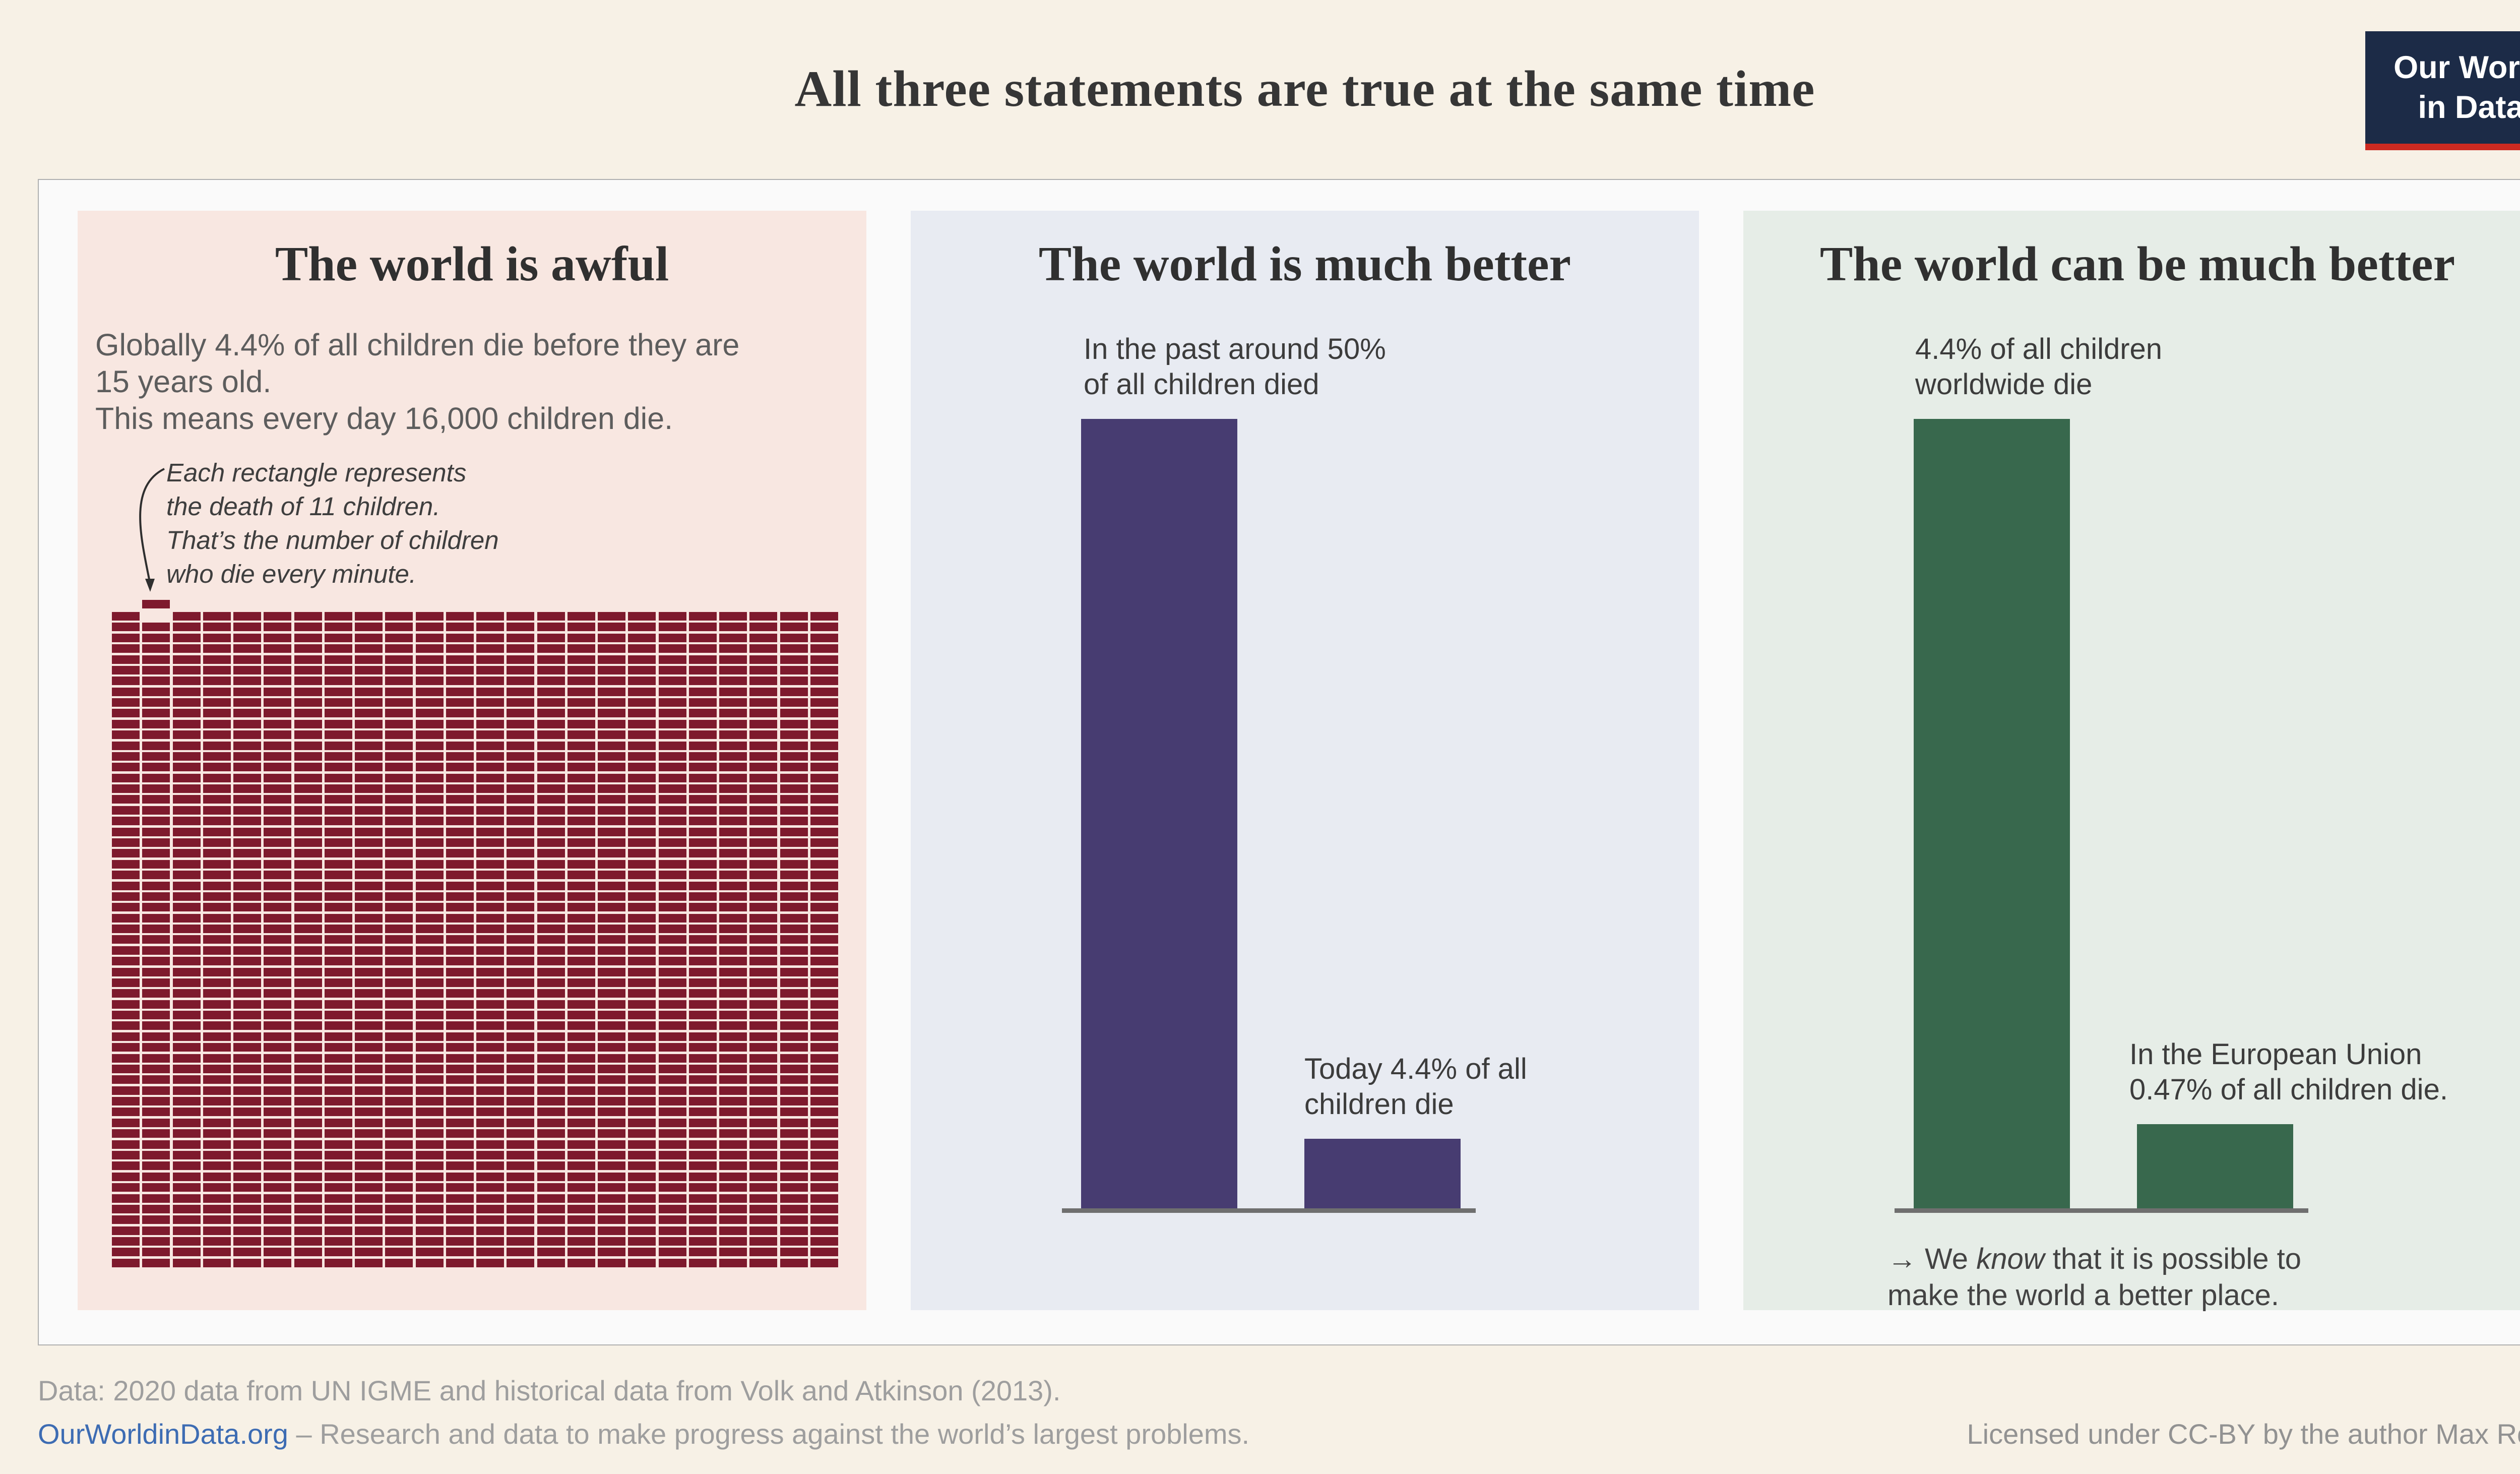  Describe the element at coordinates (472, 264) in the screenshot. I see `panel-1-title: The world is awful` at that location.